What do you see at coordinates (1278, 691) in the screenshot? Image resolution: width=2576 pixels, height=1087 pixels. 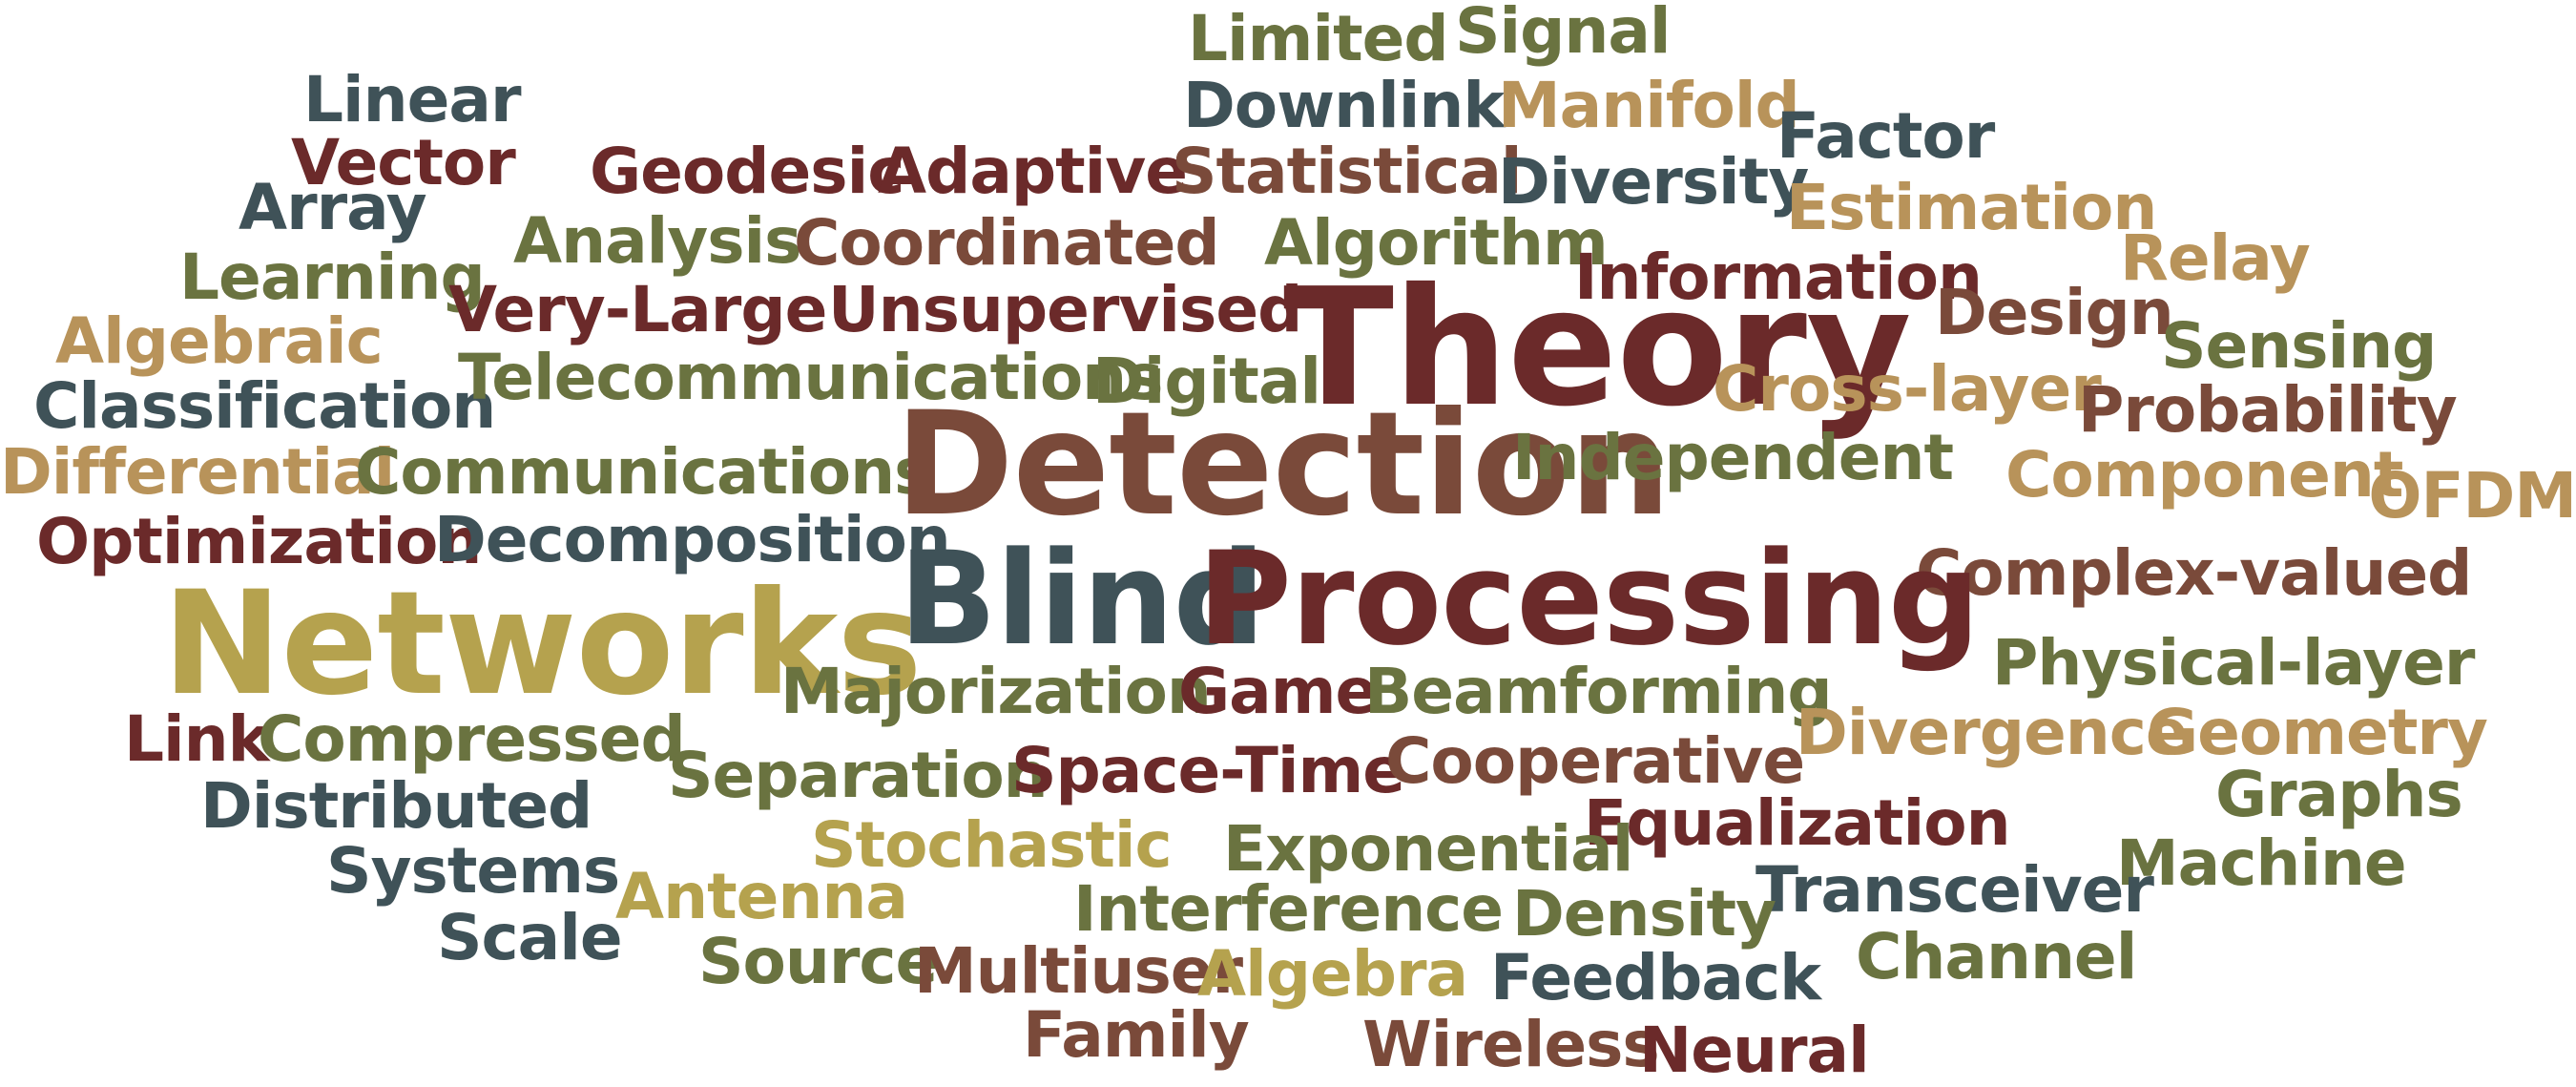 I see `word-game: Game` at bounding box center [1278, 691].